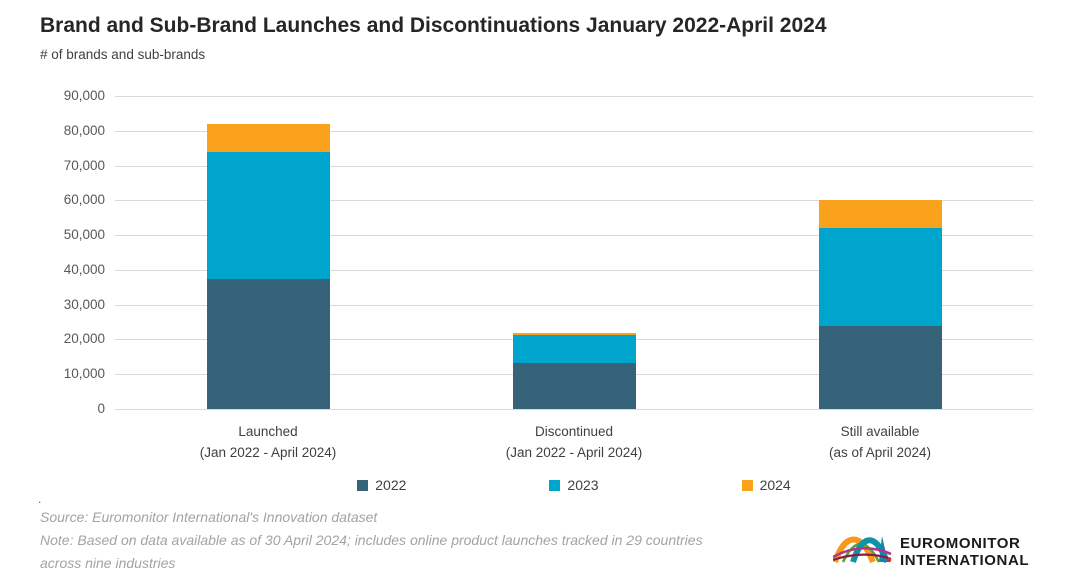 This screenshot has width=1080, height=588. I want to click on x-axis-label-line1: Launched, so click(268, 431).